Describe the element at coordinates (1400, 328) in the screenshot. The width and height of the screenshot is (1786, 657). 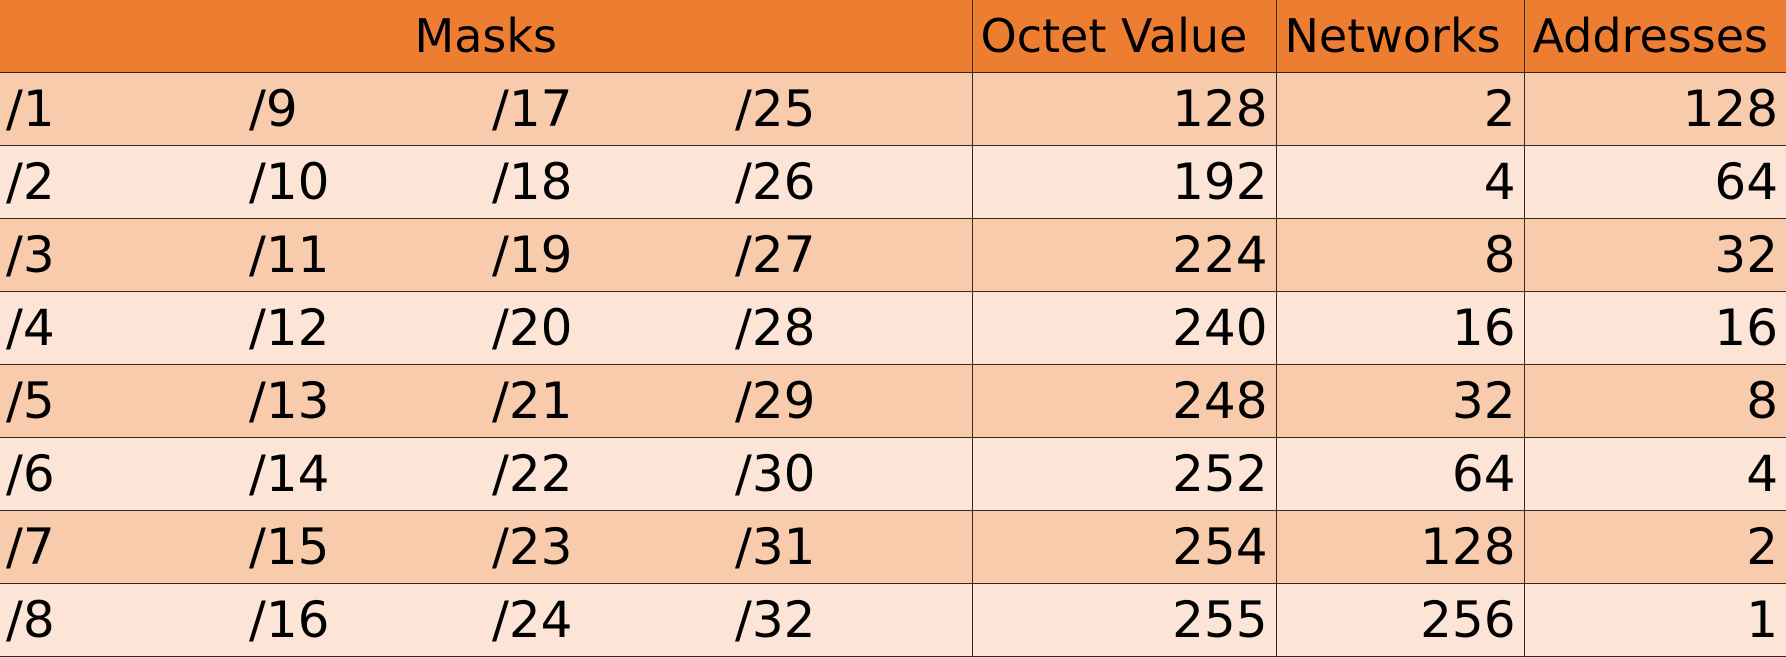
I see `networks-cell: 16` at that location.